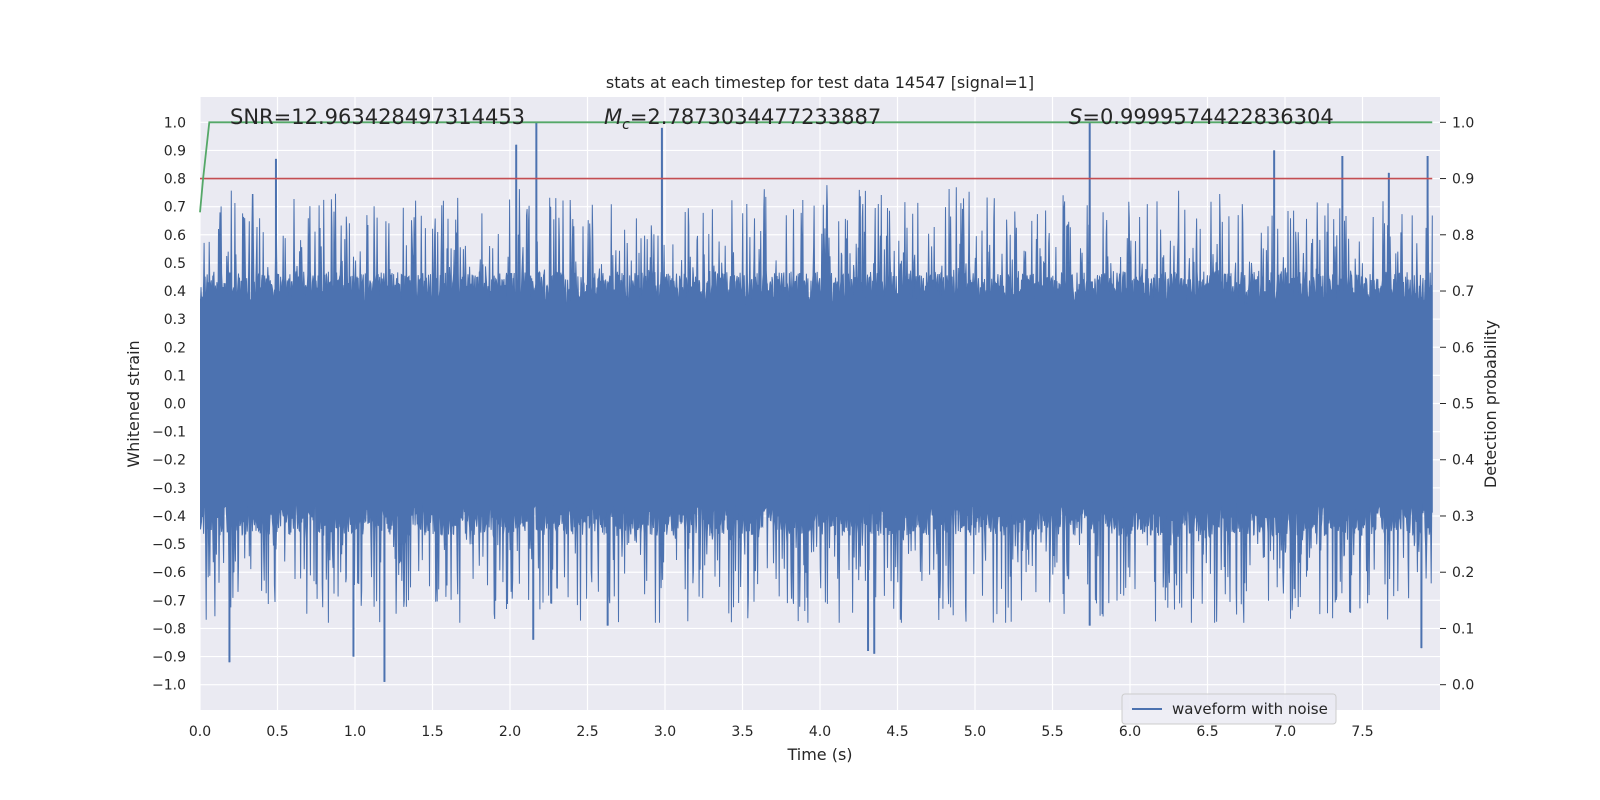 The width and height of the screenshot is (1600, 800). Describe the element at coordinates (175, 180) in the screenshot. I see `y-tick-label: 0.8` at that location.